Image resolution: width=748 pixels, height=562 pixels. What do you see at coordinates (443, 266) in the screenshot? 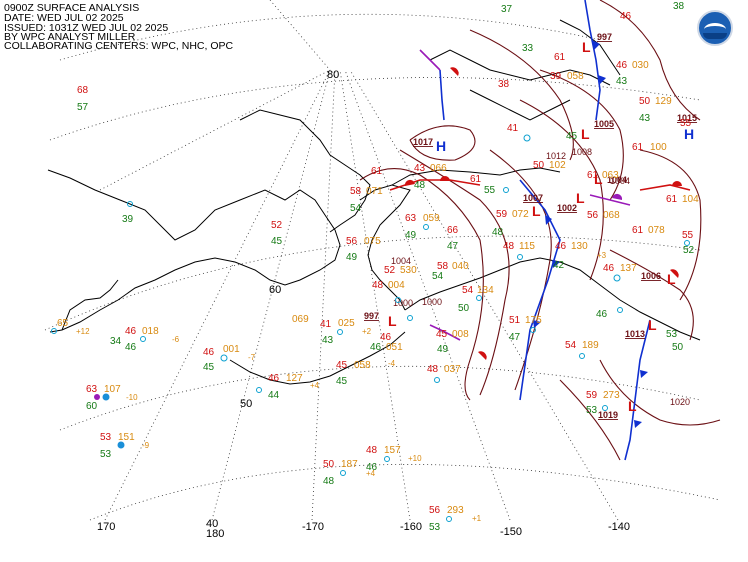
I see `station-temp: 58` at bounding box center [443, 266].